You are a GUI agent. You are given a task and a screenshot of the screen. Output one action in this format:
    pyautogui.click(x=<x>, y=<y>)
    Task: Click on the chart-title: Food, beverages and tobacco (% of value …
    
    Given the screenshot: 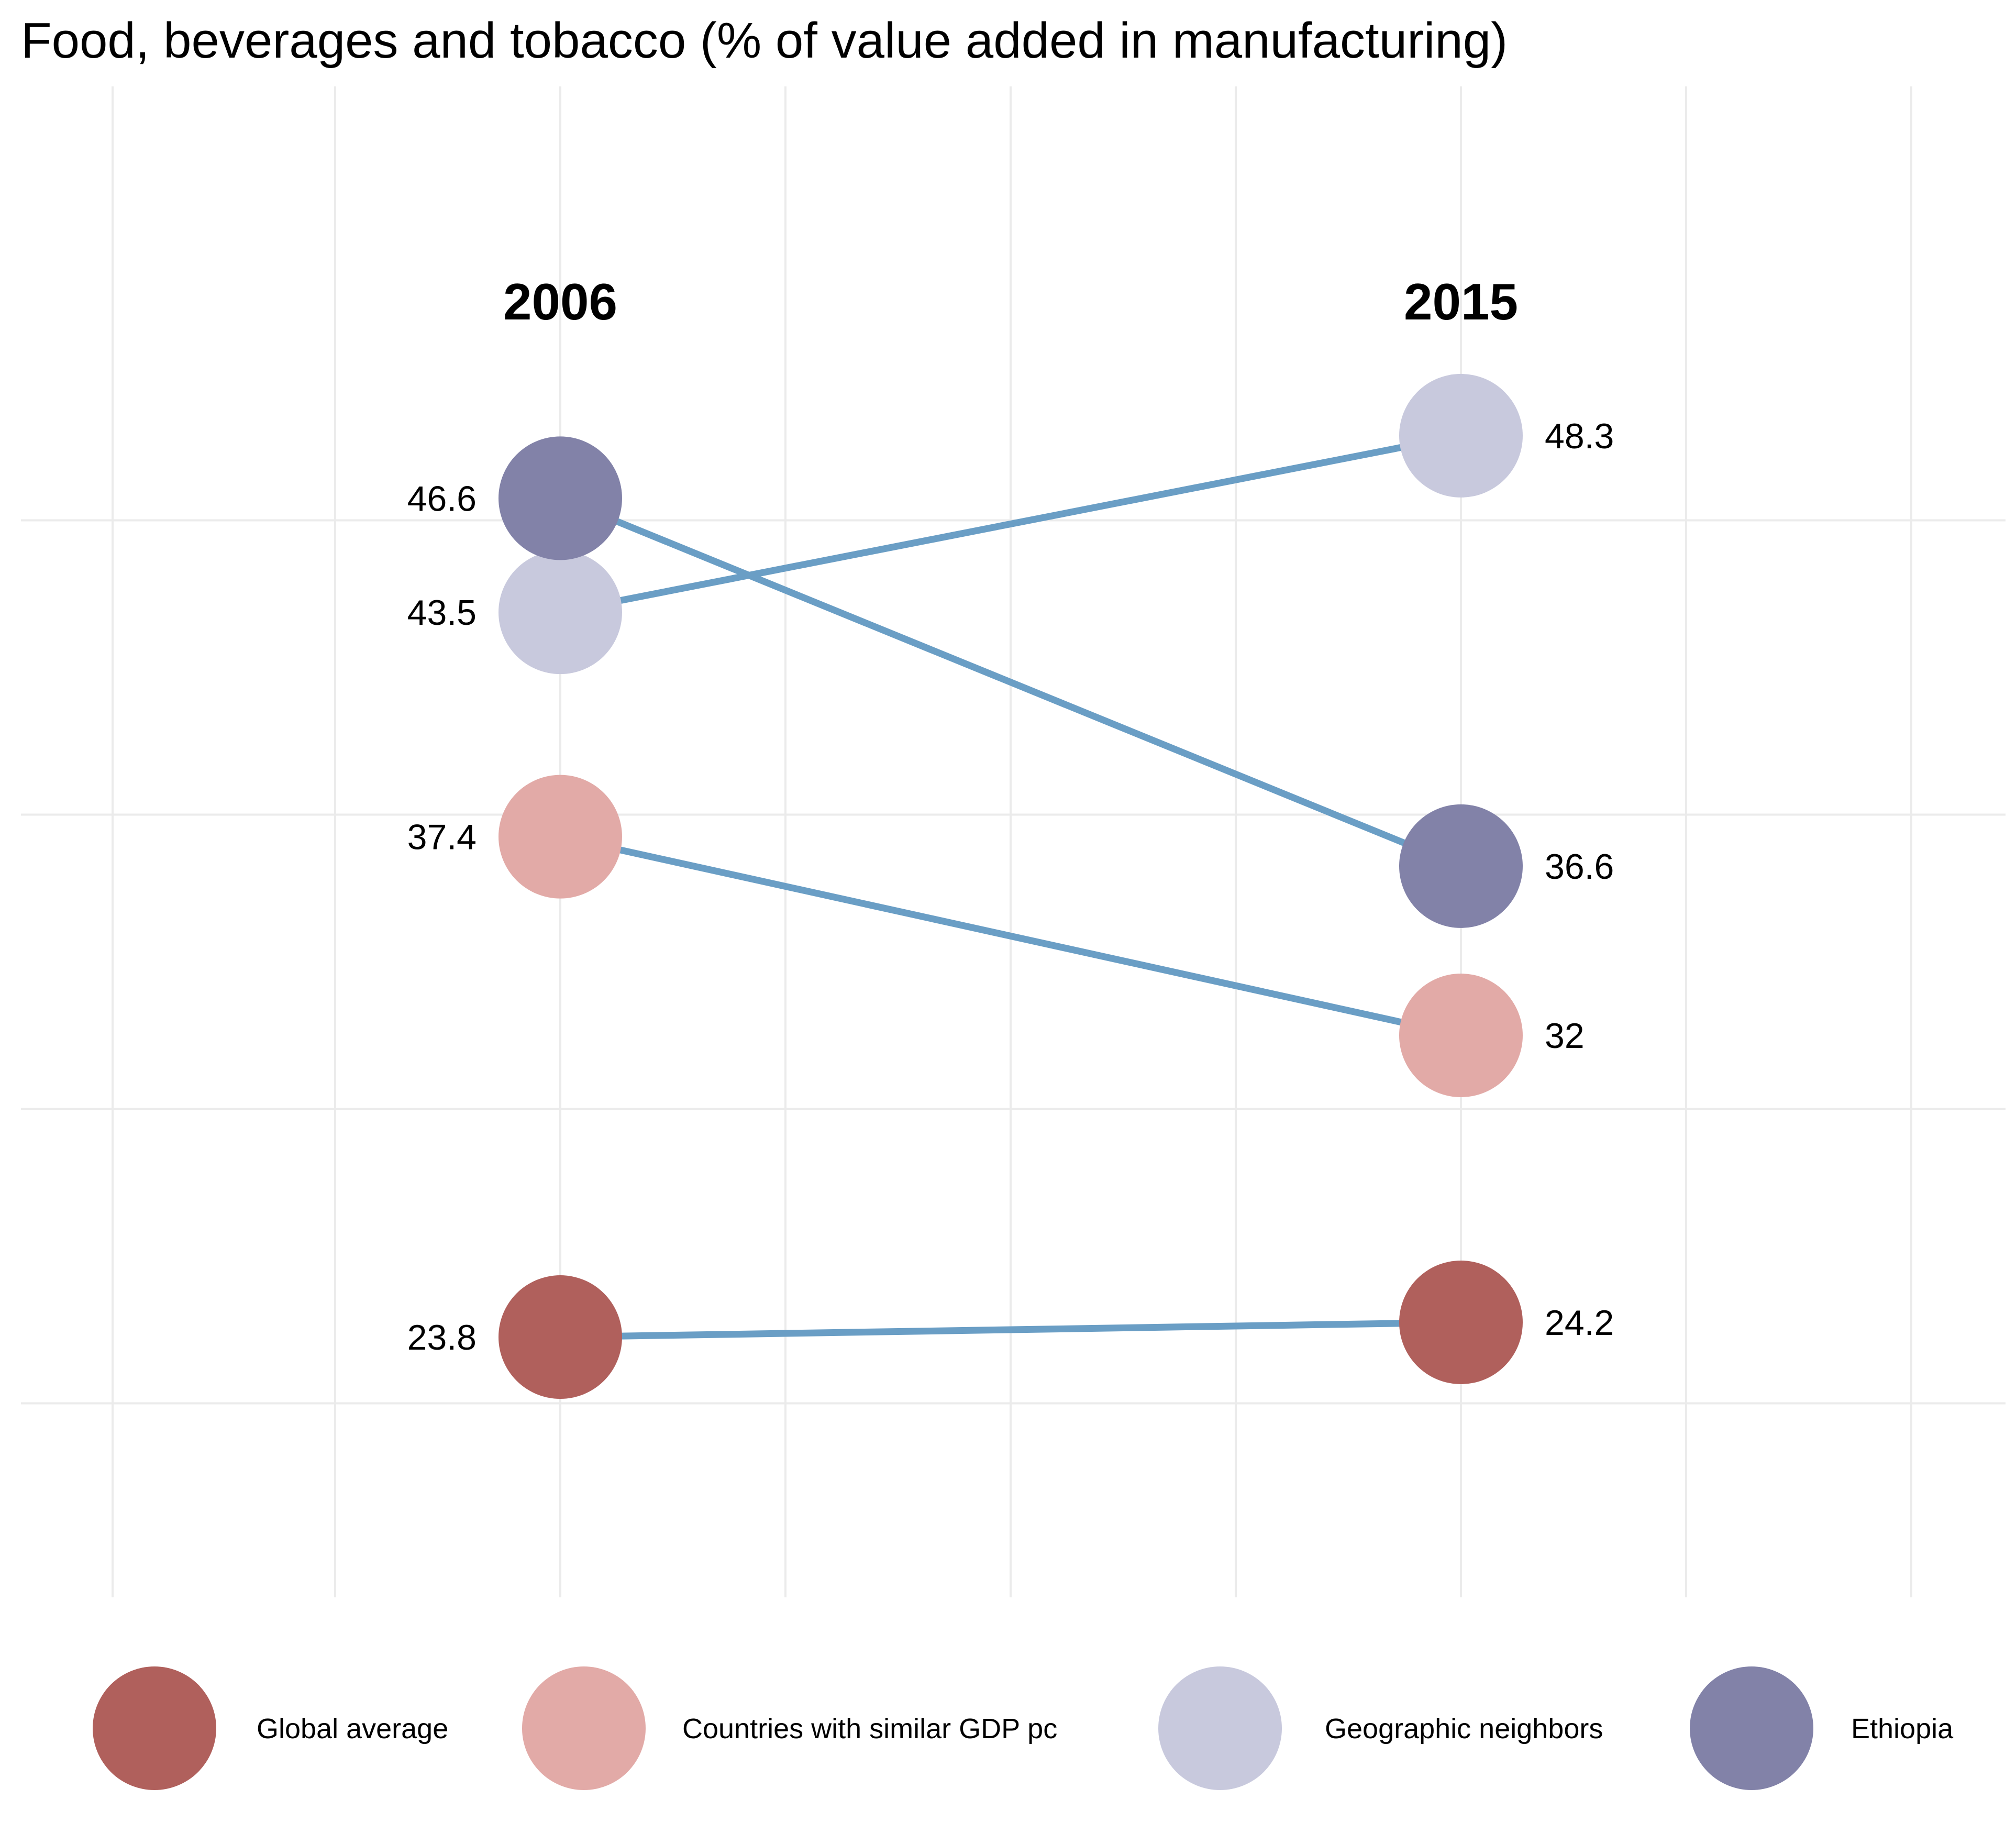 What is the action you would take?
    pyautogui.click(x=765, y=41)
    